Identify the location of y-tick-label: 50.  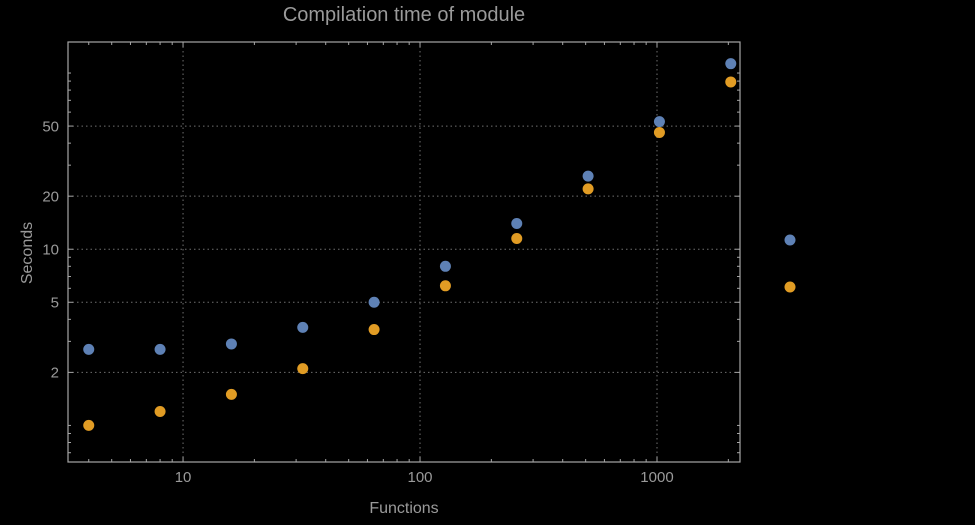
(50, 126).